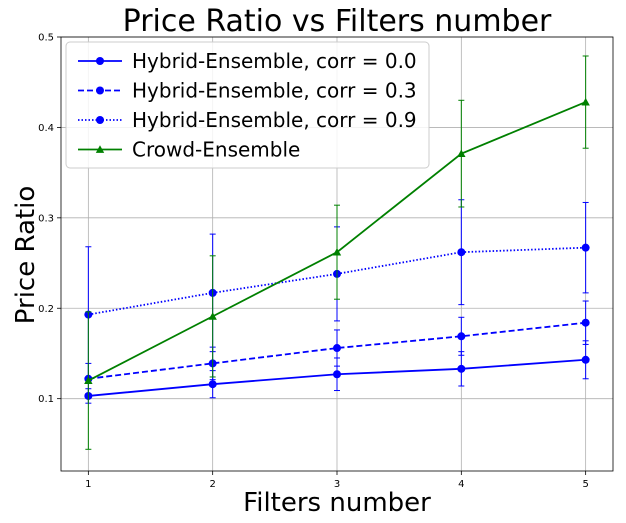 The width and height of the screenshot is (626, 523). I want to click on y-tick-label: 0.3, so click(46, 218).